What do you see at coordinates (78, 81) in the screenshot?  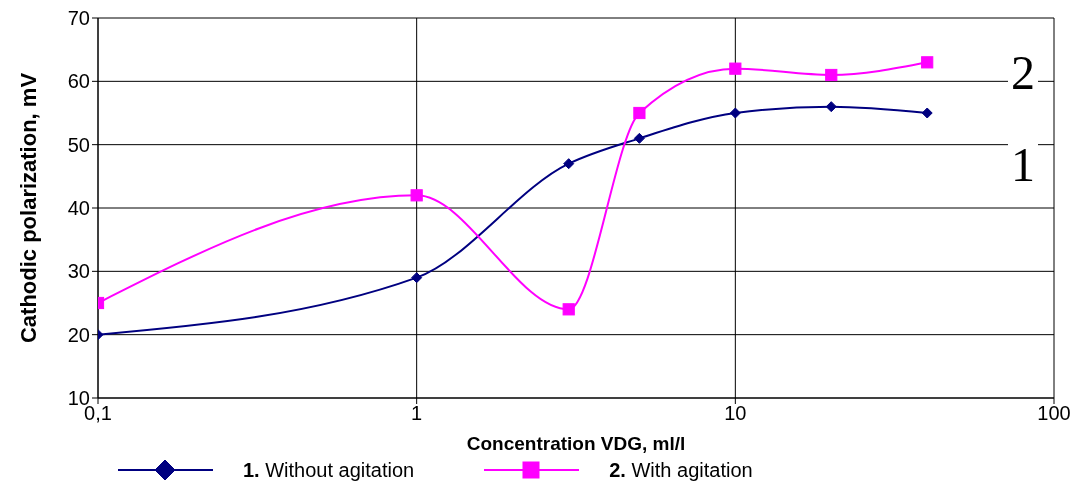 I see `y-tick-label: 60` at bounding box center [78, 81].